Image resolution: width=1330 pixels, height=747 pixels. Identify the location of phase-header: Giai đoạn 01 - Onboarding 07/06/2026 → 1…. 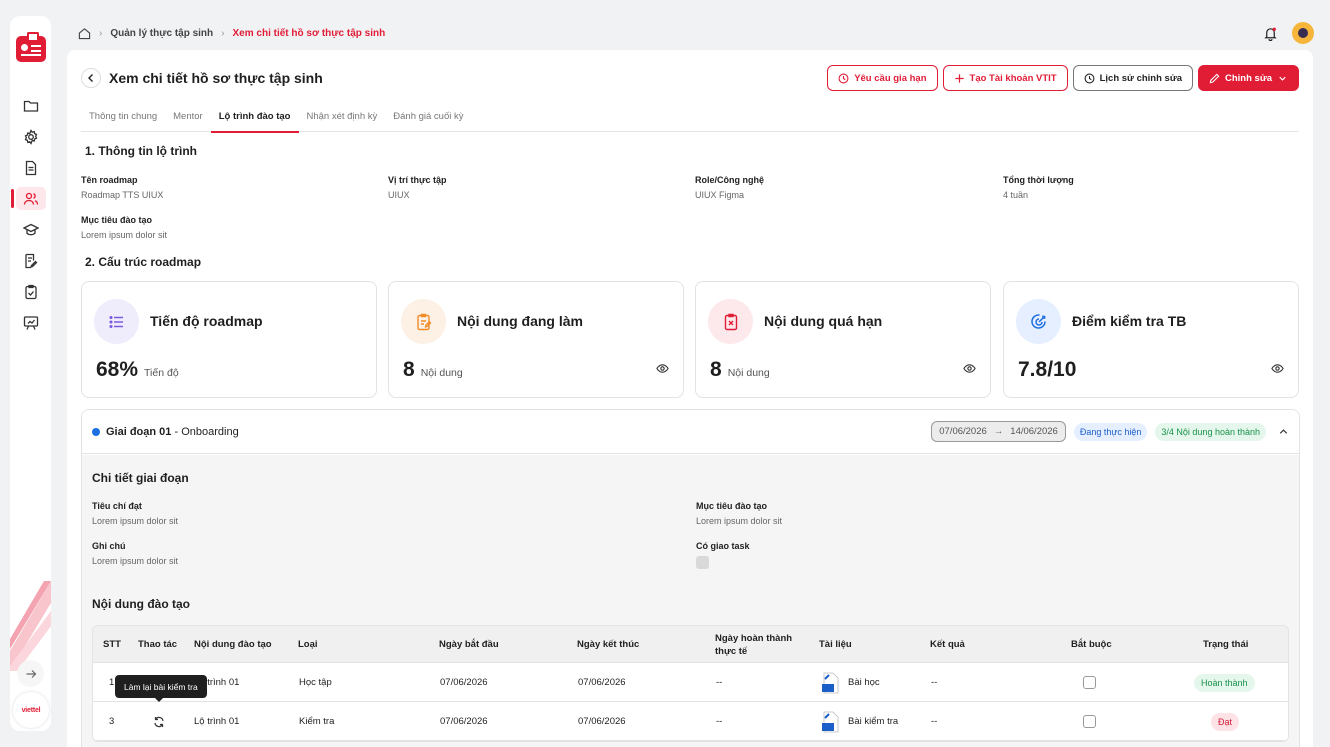
(690, 432).